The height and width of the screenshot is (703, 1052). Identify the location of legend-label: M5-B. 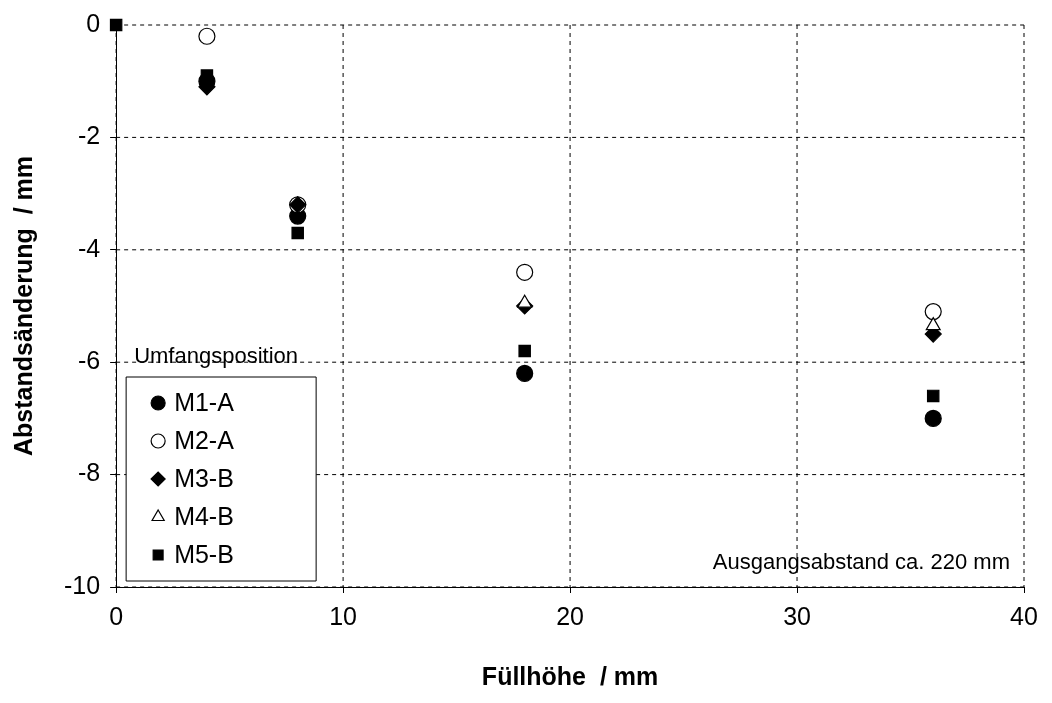
(204, 553).